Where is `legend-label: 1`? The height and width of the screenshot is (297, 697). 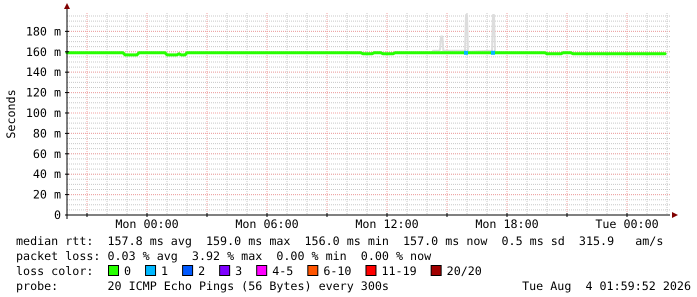 legend-label: 1 is located at coordinates (164, 271).